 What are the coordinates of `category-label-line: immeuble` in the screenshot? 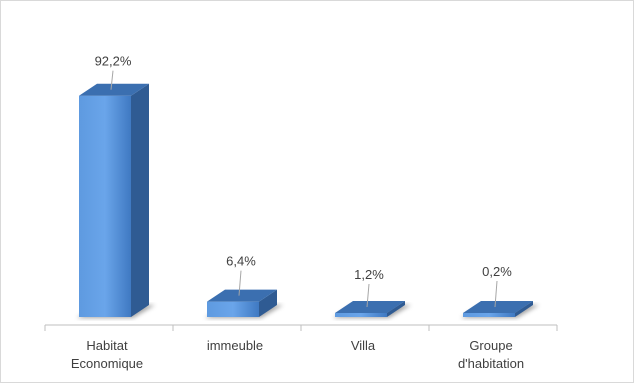 It's located at (235, 345).